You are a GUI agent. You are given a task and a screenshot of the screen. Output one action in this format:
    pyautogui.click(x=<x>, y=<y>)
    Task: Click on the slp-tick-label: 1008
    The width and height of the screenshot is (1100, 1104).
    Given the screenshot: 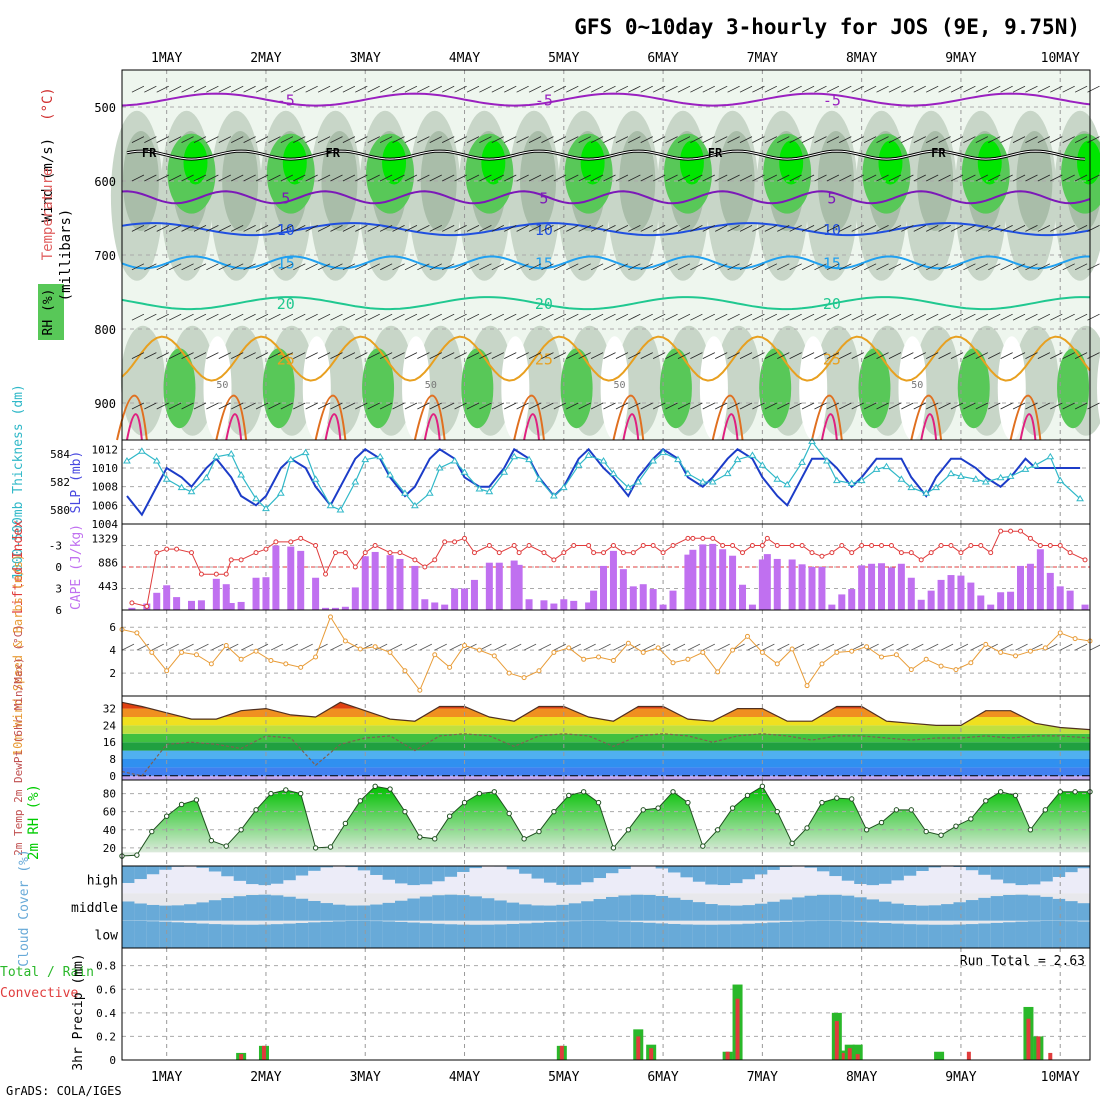 What is the action you would take?
    pyautogui.click(x=105, y=487)
    